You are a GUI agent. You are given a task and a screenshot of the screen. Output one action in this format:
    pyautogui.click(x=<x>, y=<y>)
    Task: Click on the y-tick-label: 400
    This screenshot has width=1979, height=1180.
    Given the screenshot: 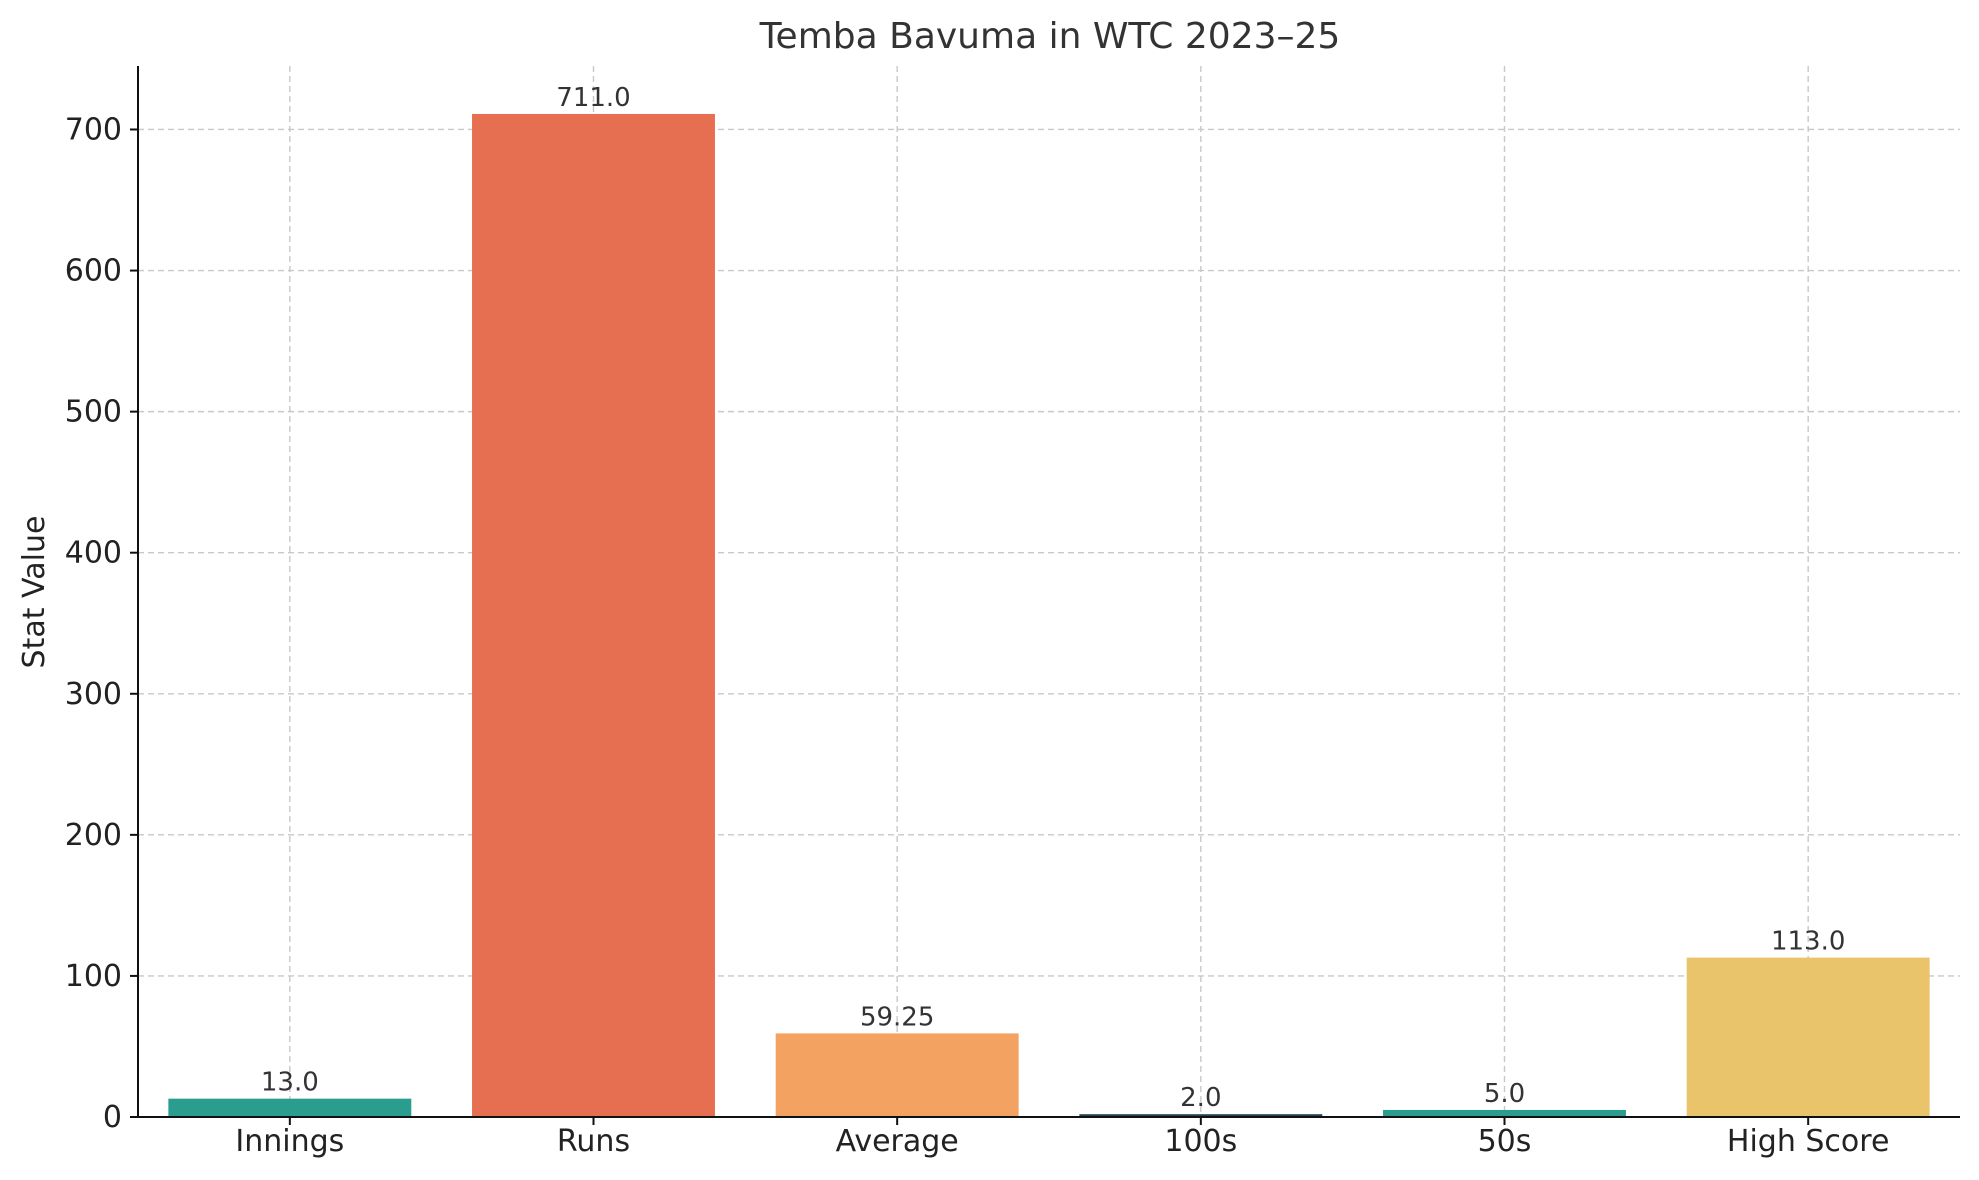 What is the action you would take?
    pyautogui.click(x=93, y=553)
    